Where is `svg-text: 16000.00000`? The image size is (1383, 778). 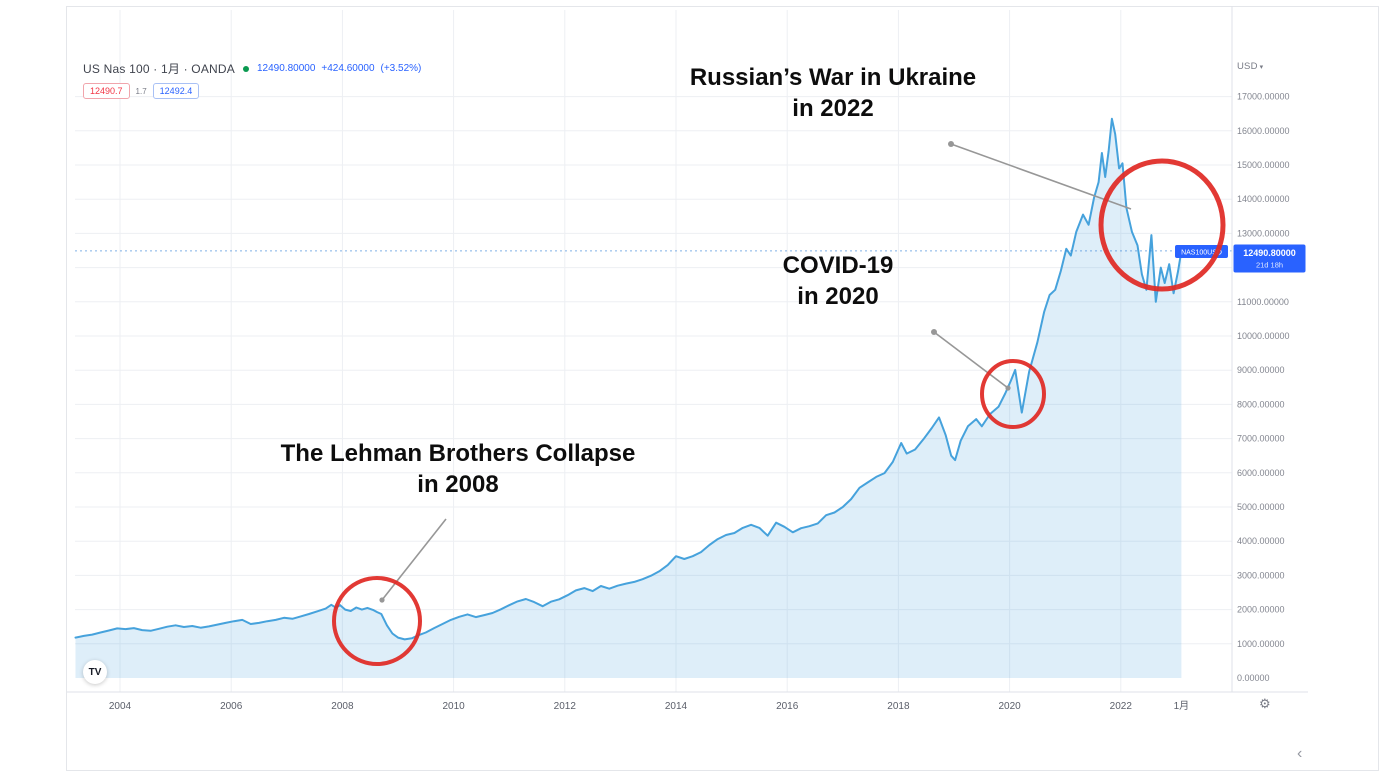
svg-text: 16000.00000 is located at coordinates (1263, 131).